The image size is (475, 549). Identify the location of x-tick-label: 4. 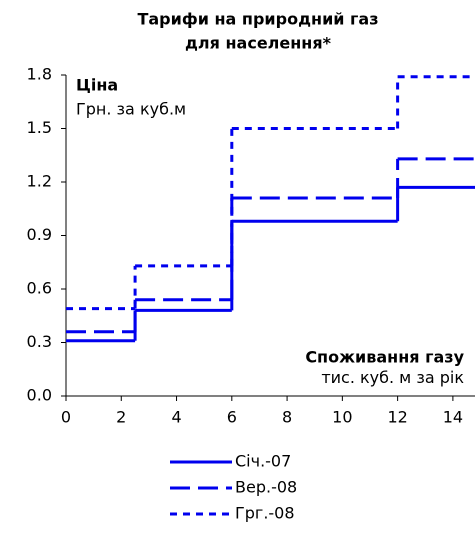
(176, 417).